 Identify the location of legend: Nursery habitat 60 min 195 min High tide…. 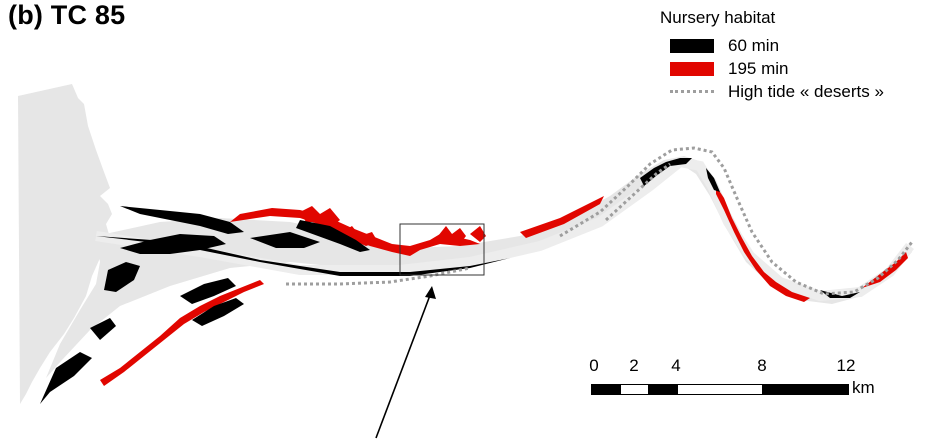
(800, 55).